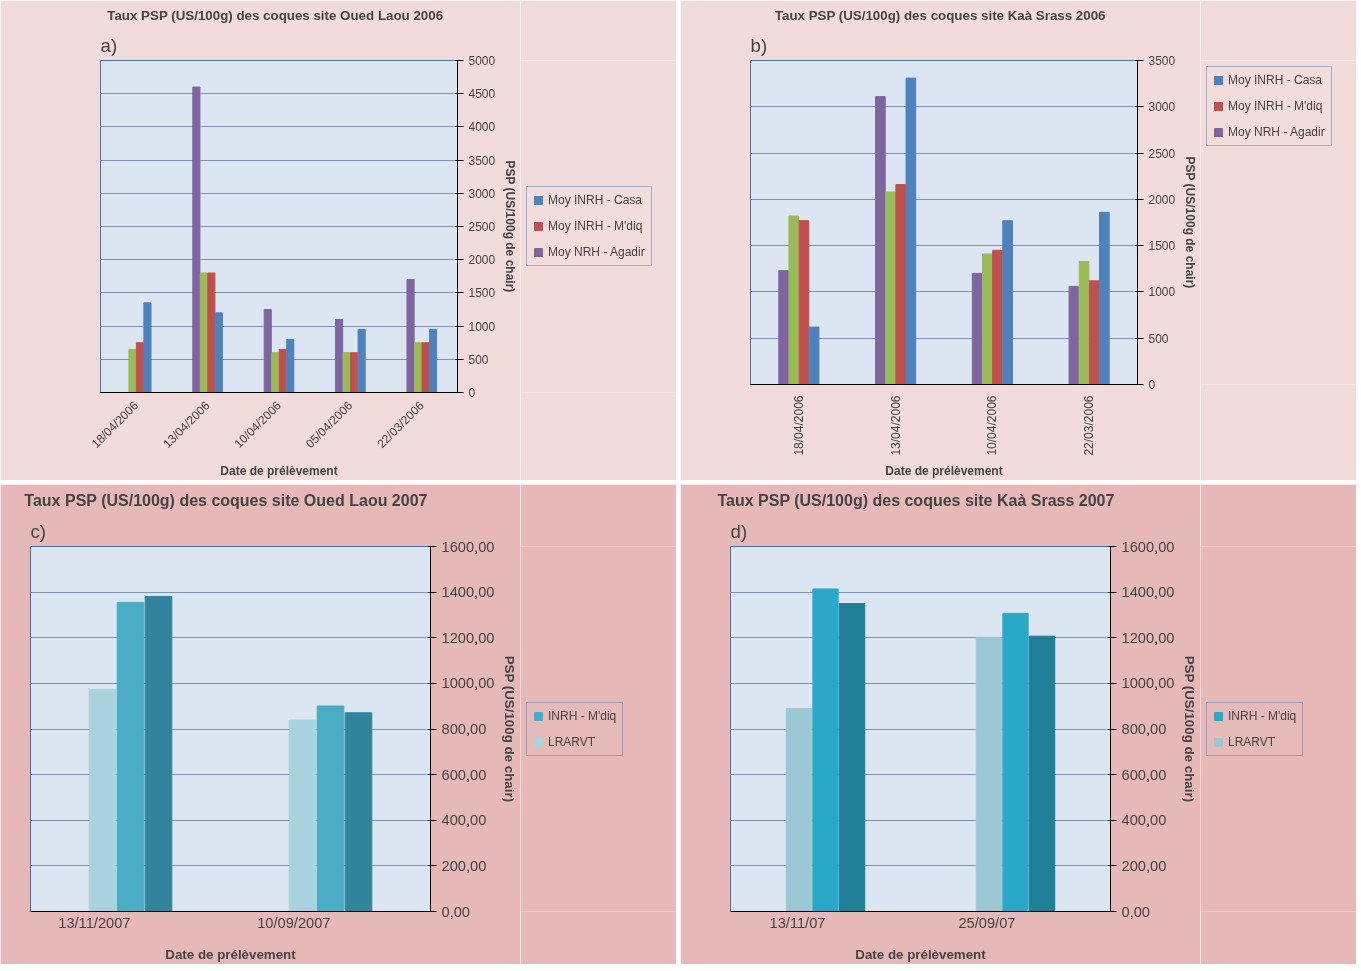 Image resolution: width=1361 pixels, height=971 pixels. I want to click on x-tick-label: 25/09/07, so click(987, 922).